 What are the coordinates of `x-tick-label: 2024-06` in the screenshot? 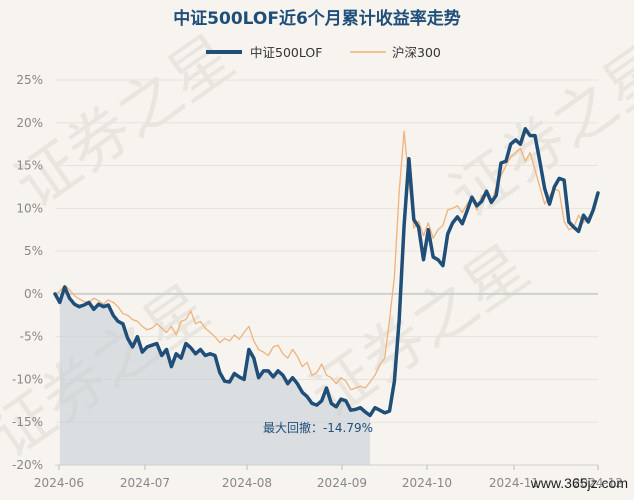 It's located at (59, 483).